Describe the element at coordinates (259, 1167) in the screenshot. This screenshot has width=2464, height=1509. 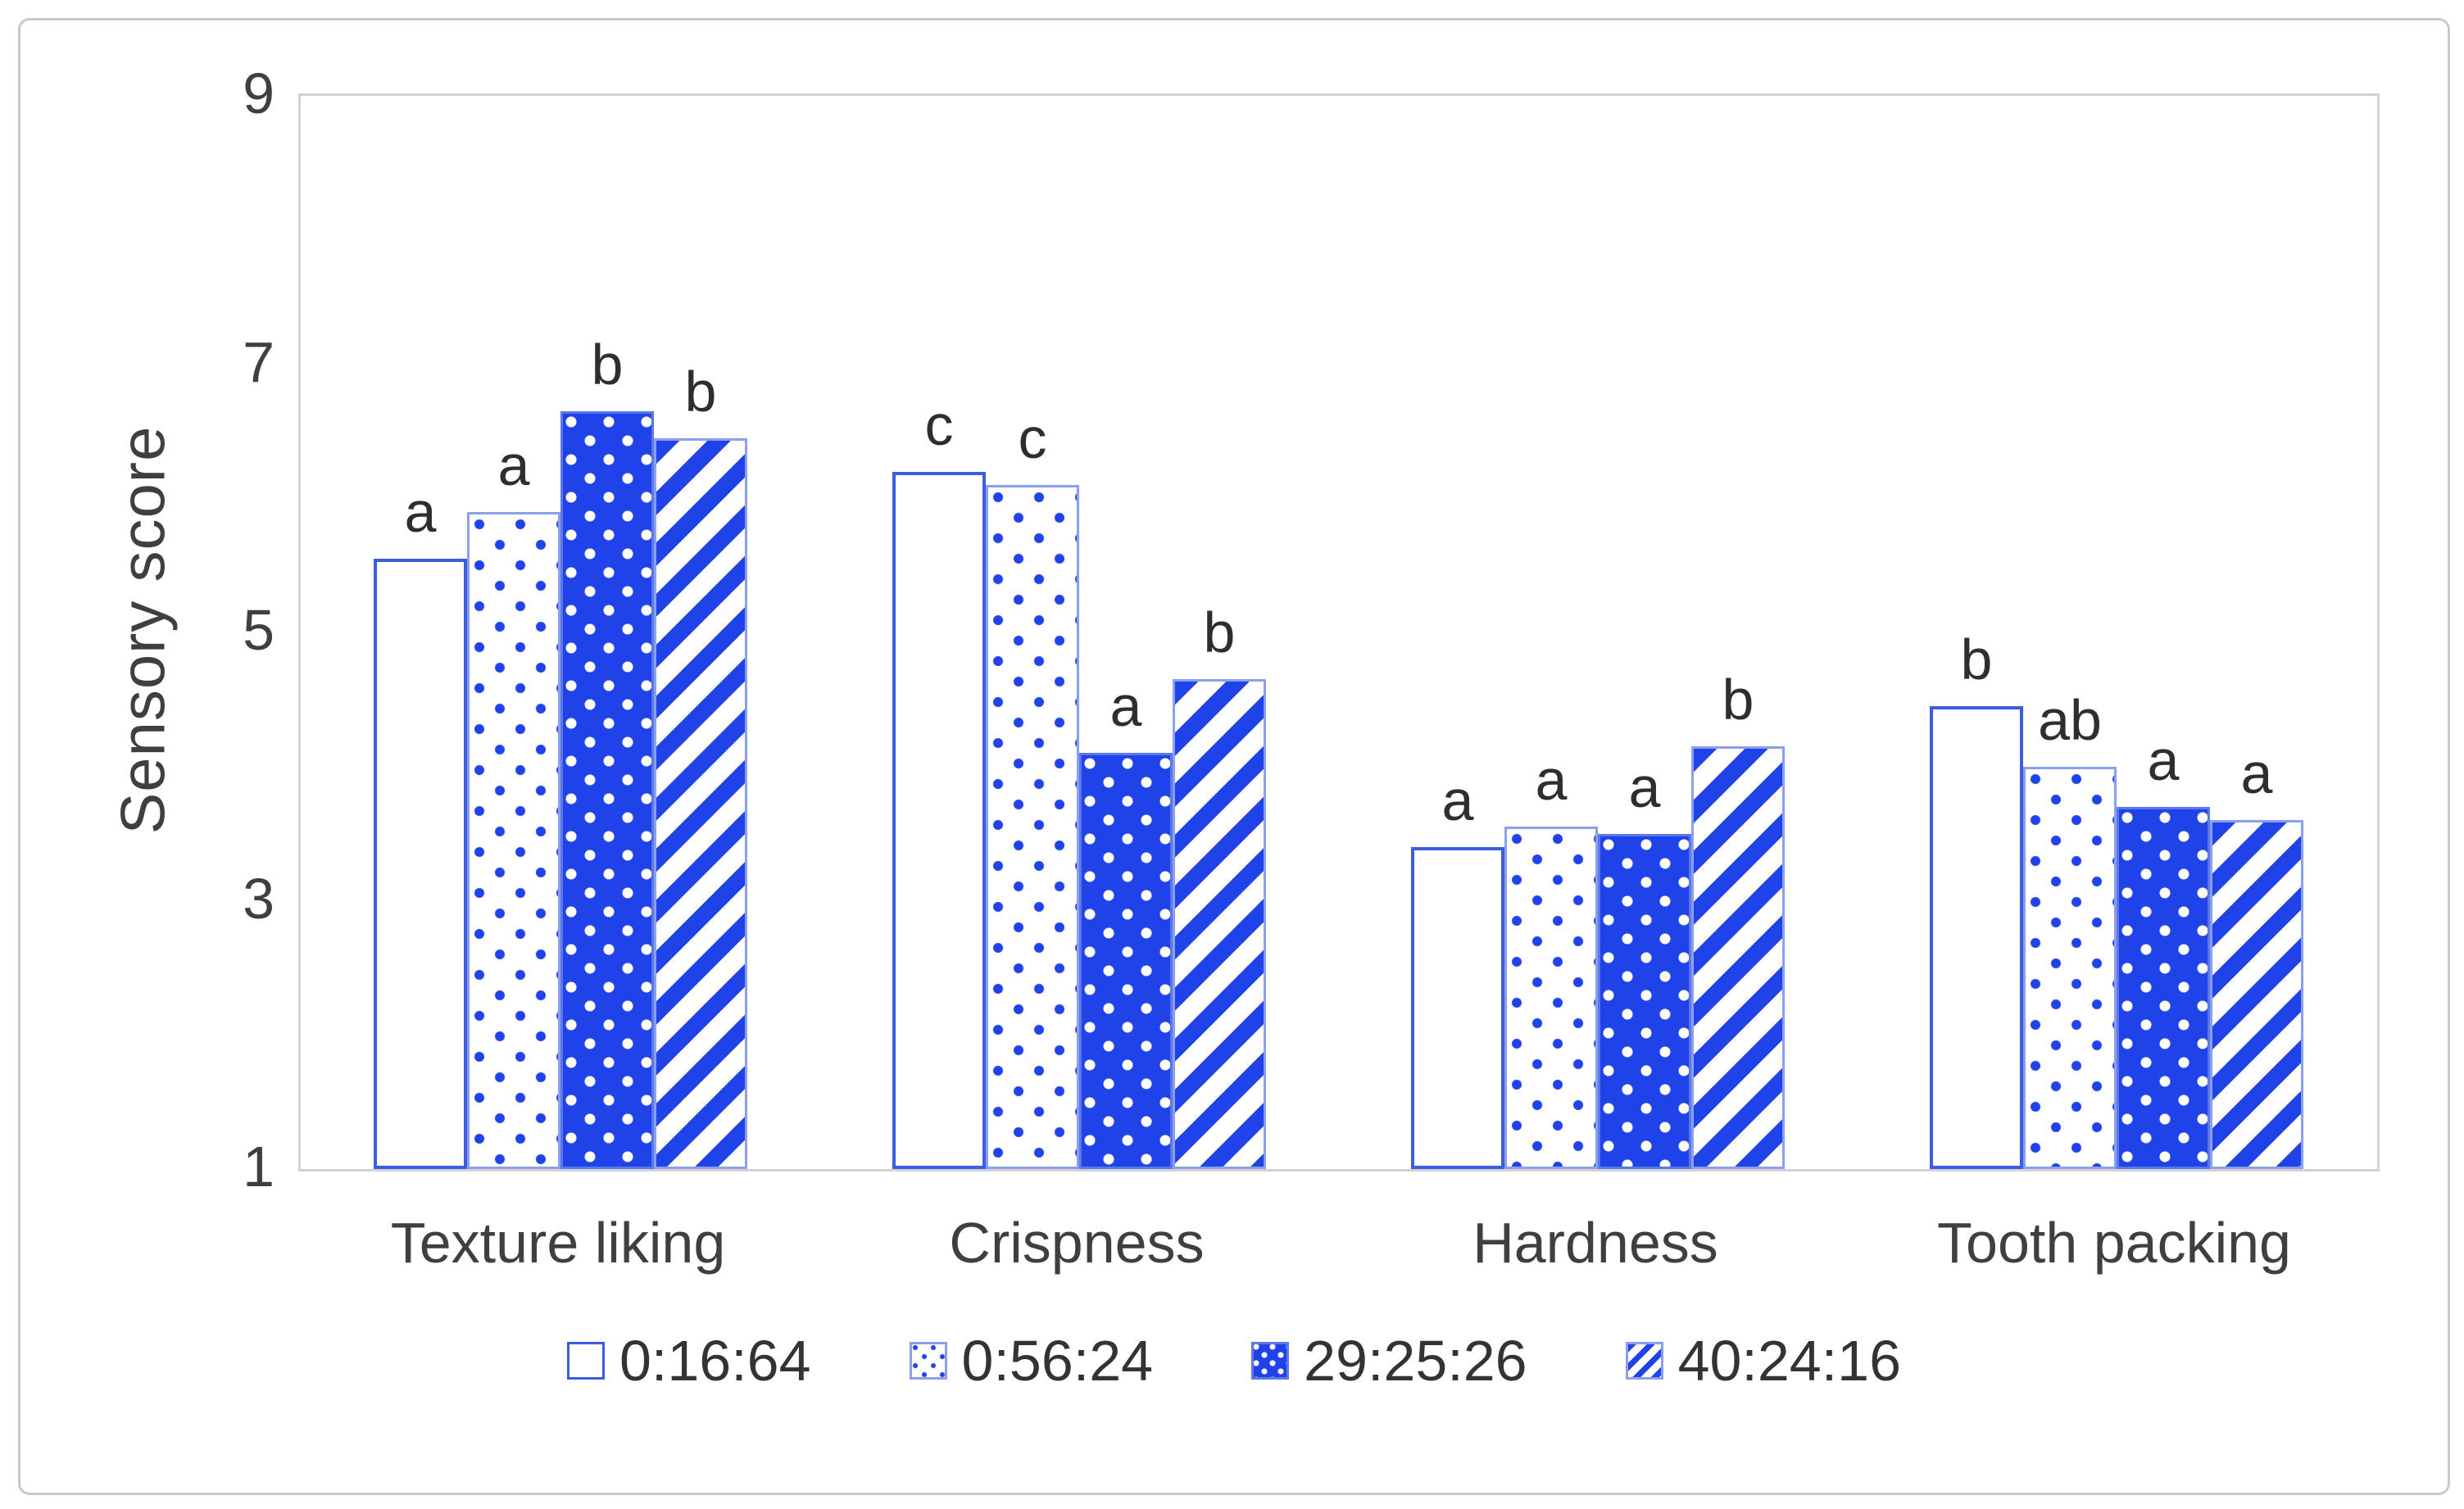
I see `y-tick-label: 1` at that location.